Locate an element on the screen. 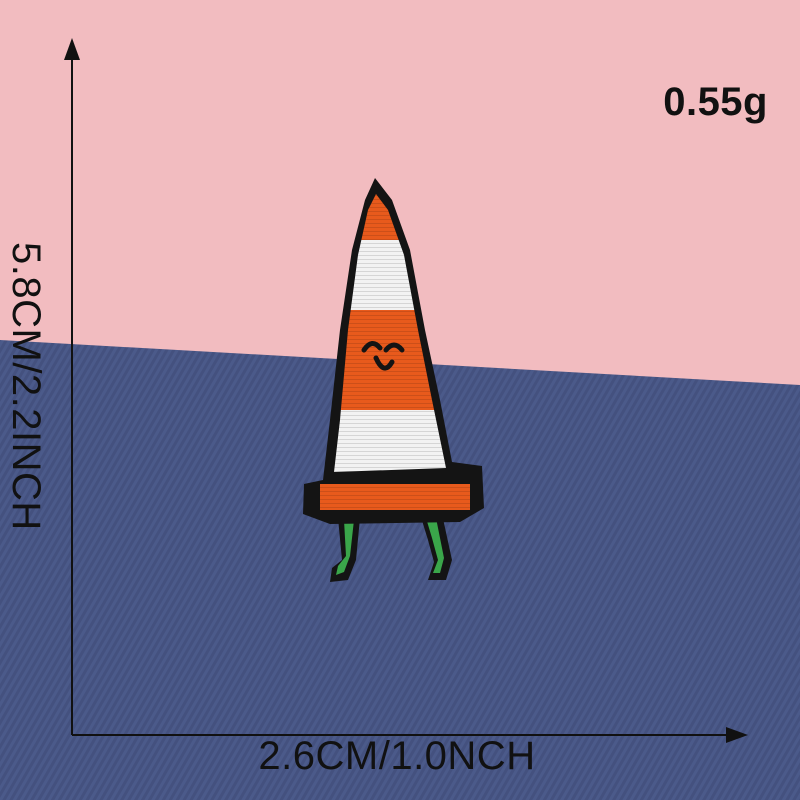 This screenshot has height=800, width=800. weight-label: 0.55g is located at coordinates (715, 102).